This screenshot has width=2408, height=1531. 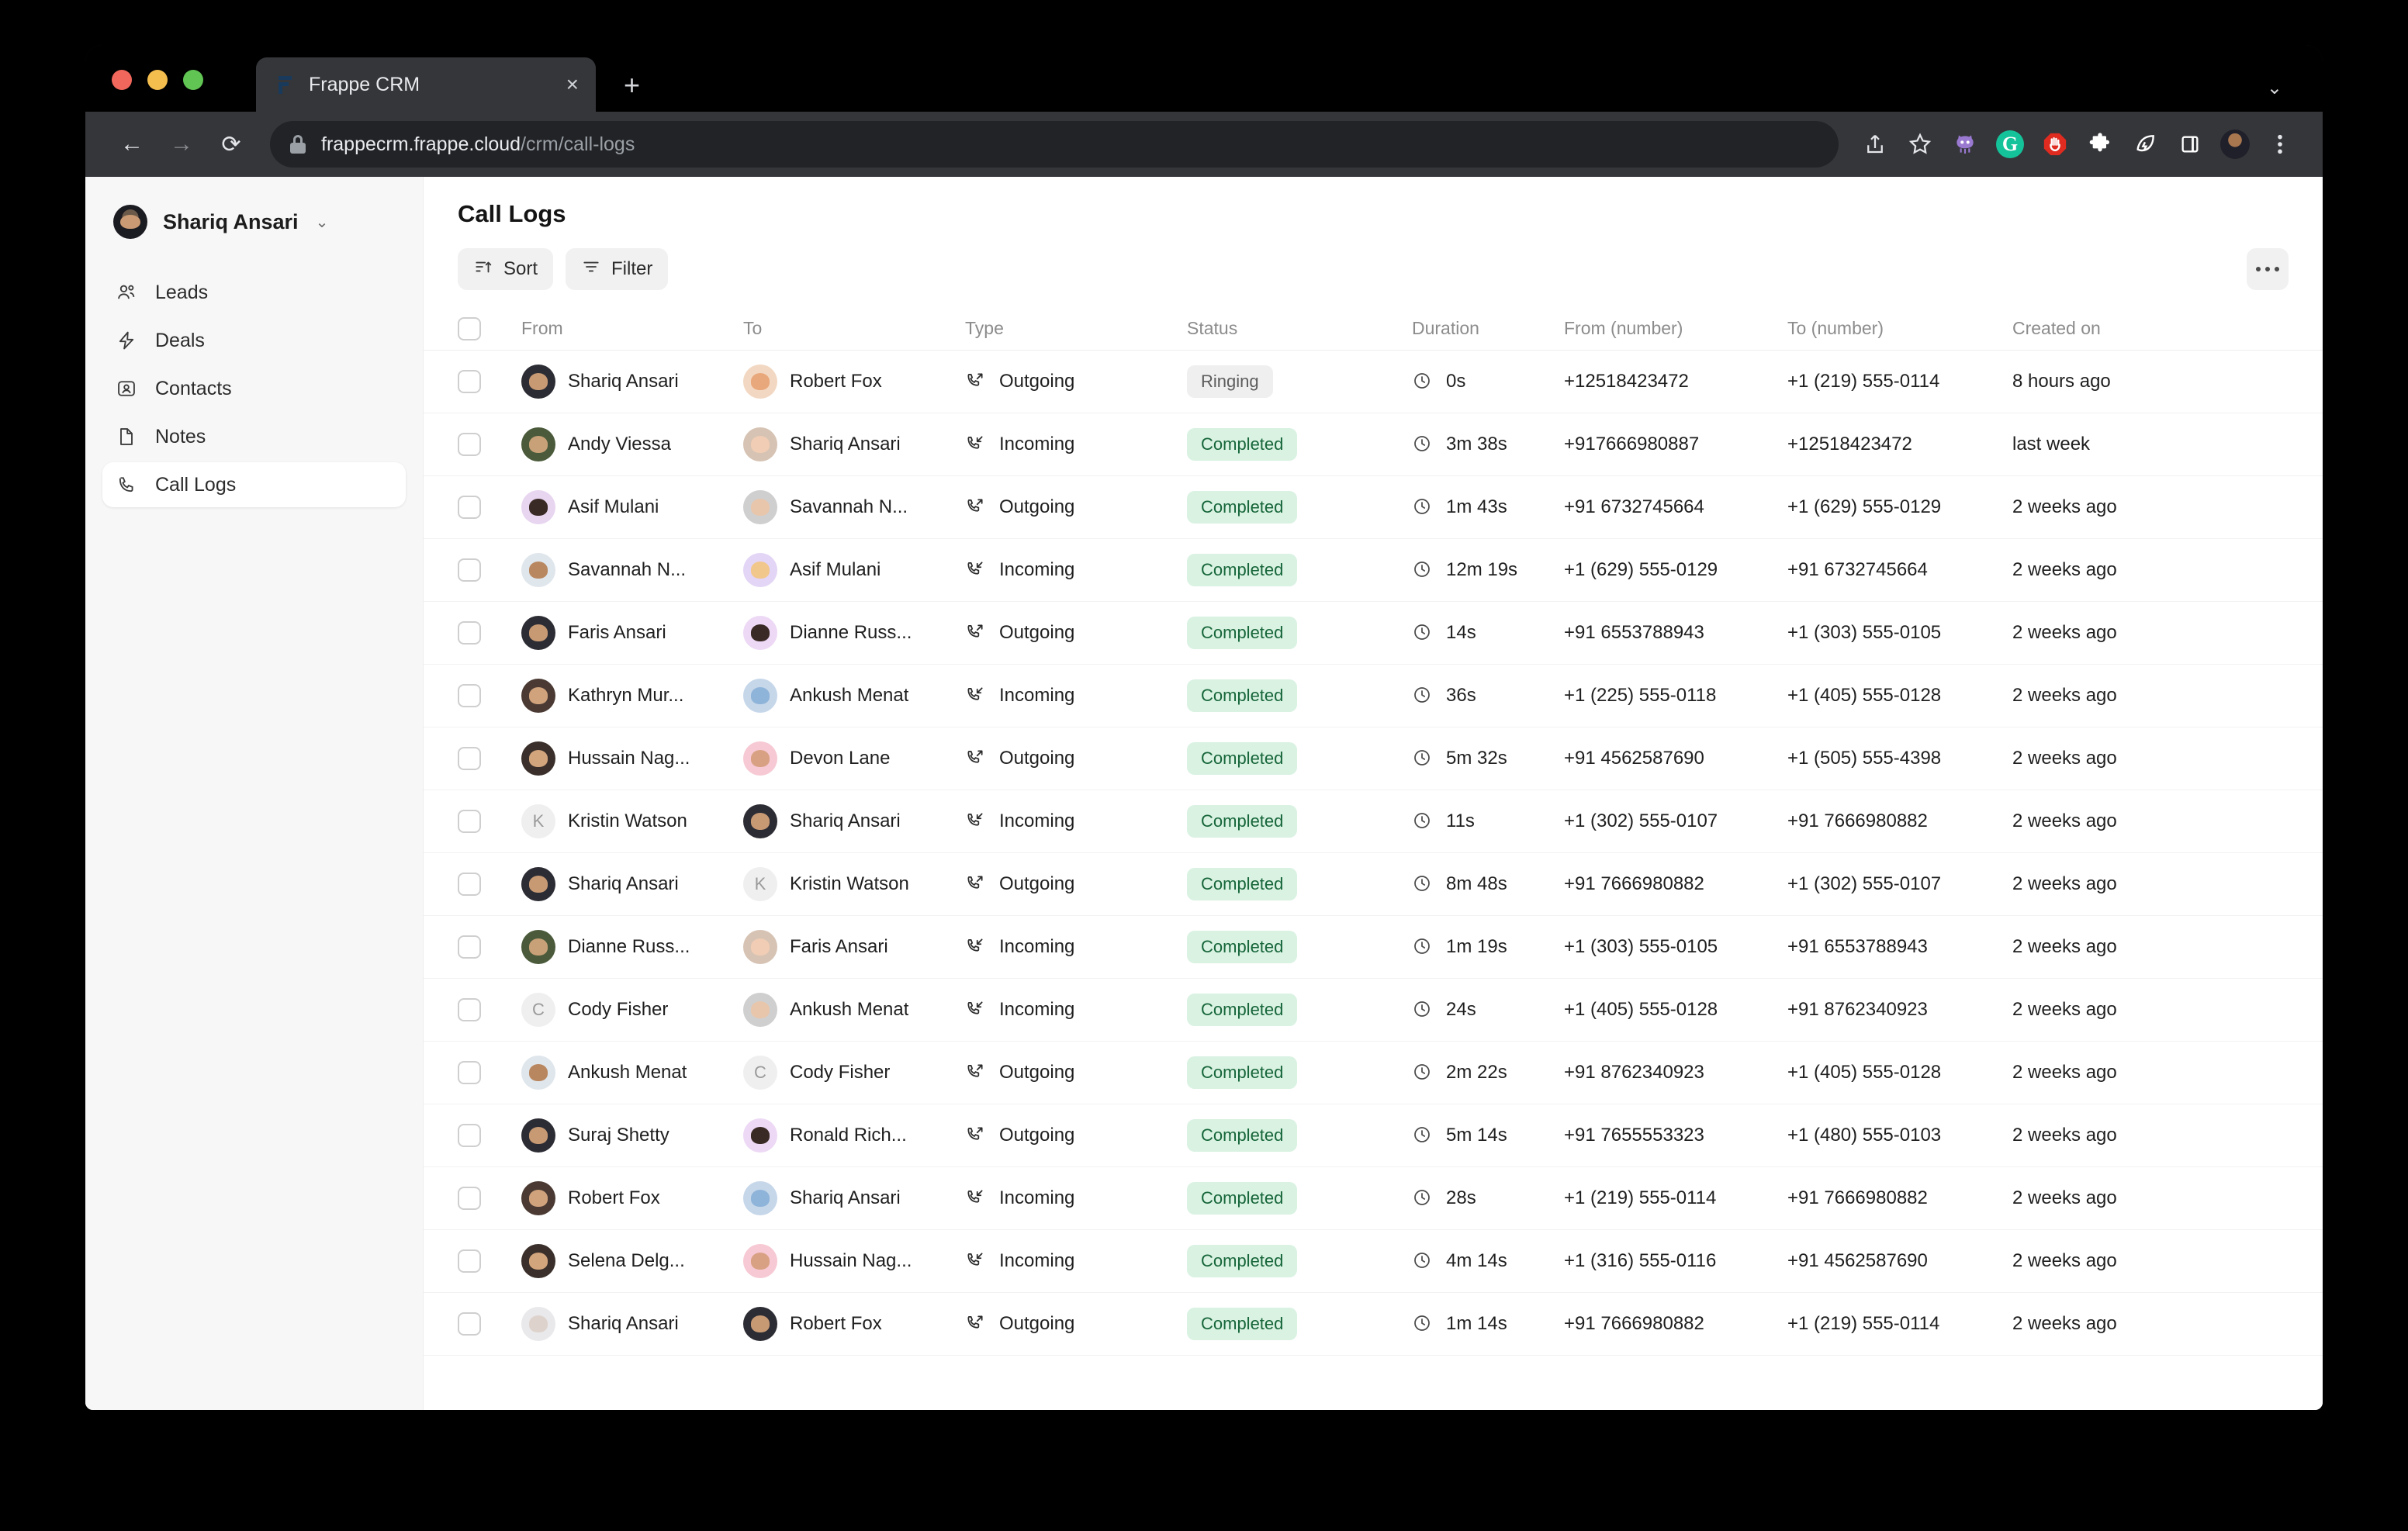 What do you see at coordinates (572, 84) in the screenshot?
I see `close-icon: ×` at bounding box center [572, 84].